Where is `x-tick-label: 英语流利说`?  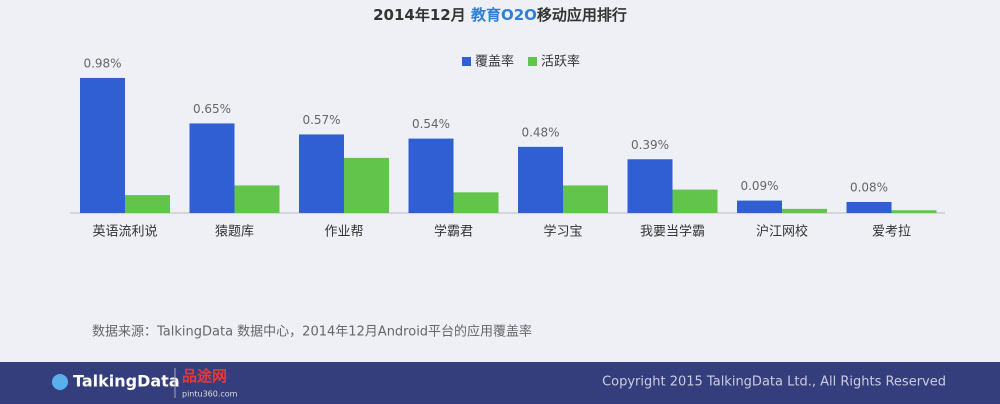 x-tick-label: 英语流利说 is located at coordinates (124, 232).